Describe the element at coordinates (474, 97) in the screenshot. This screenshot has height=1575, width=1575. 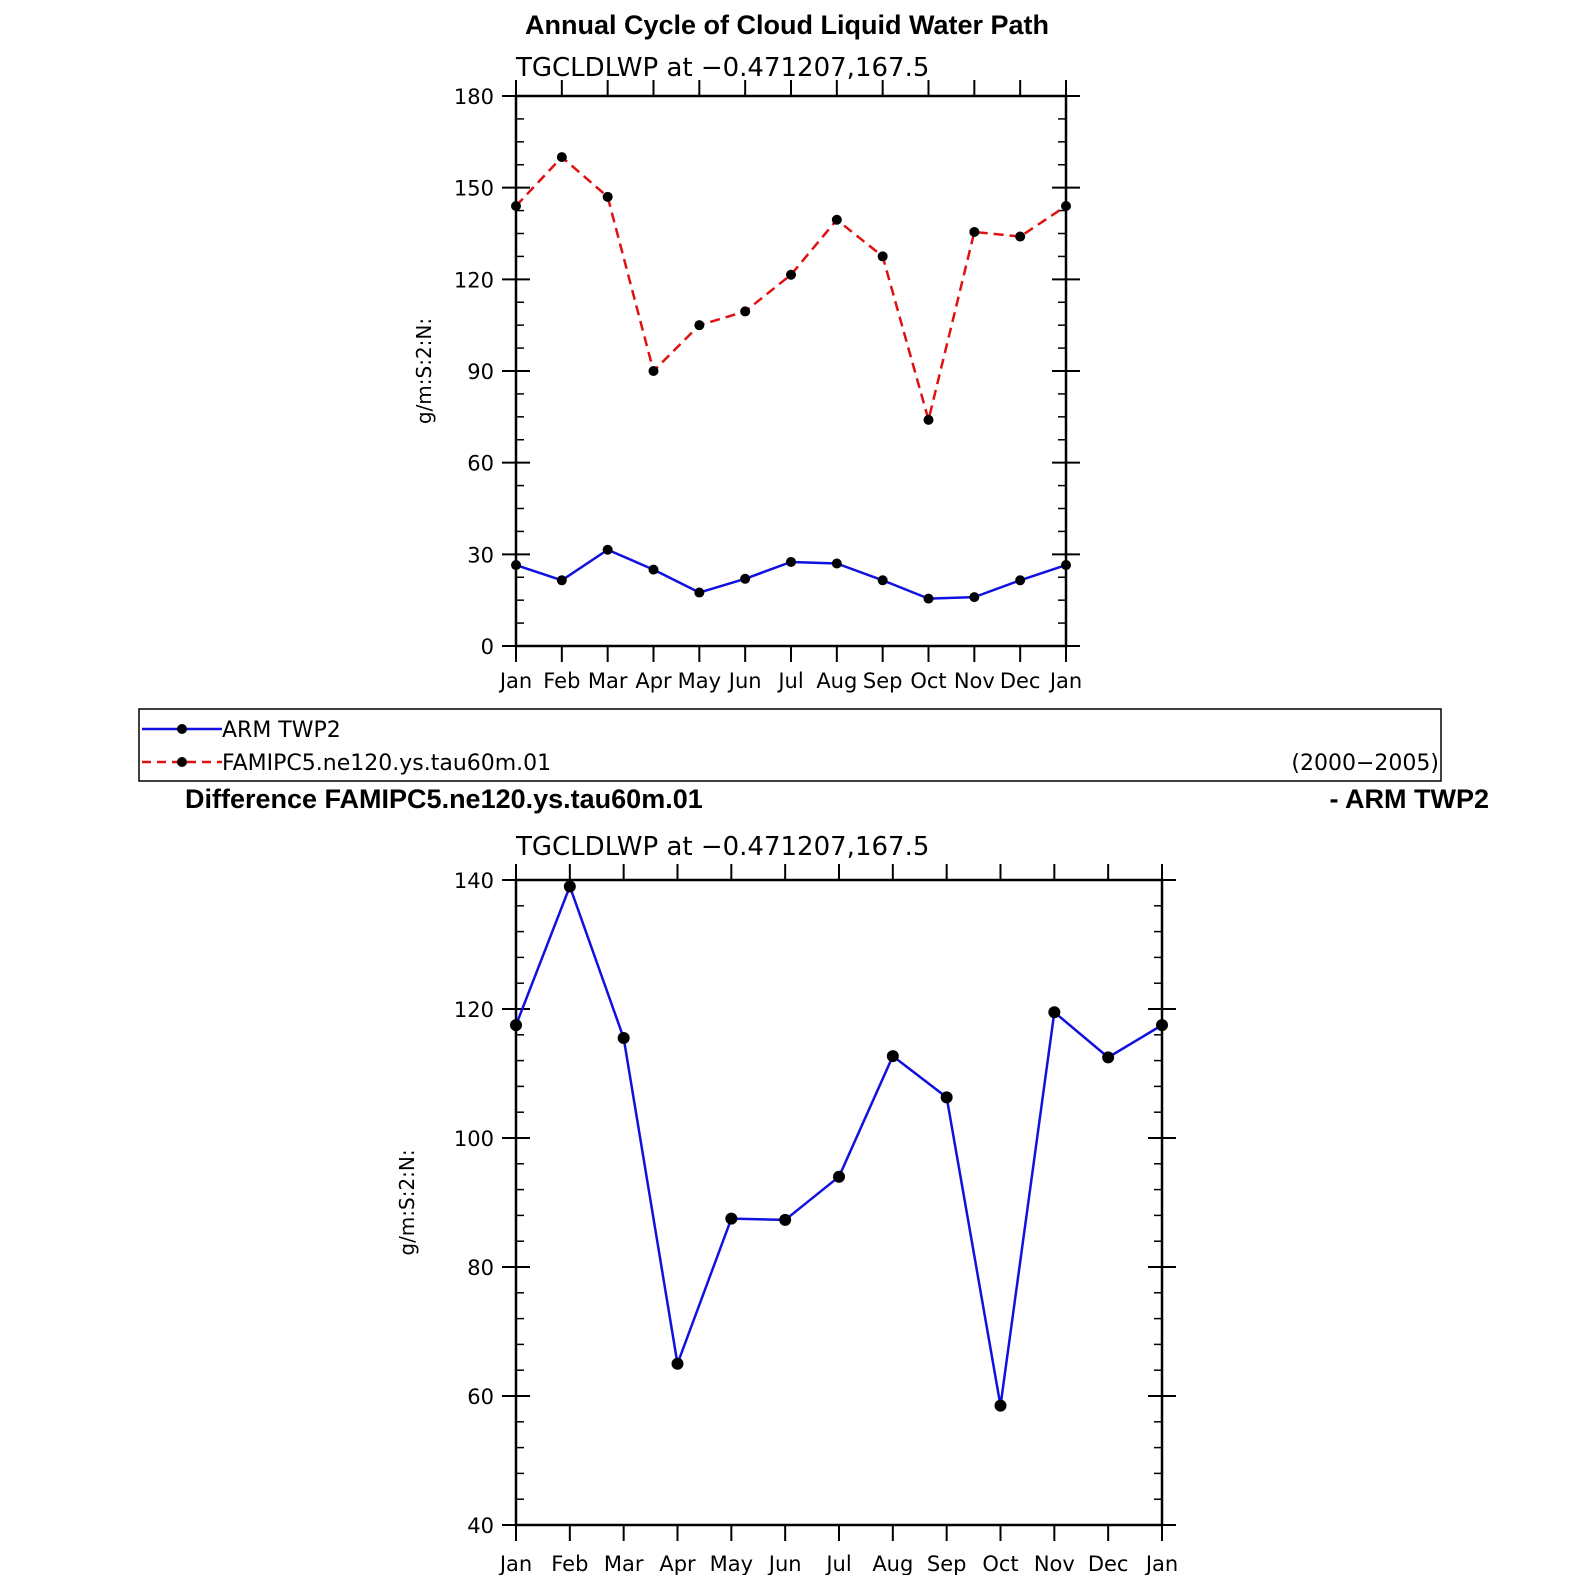
I see `y-tick-label: 180` at that location.